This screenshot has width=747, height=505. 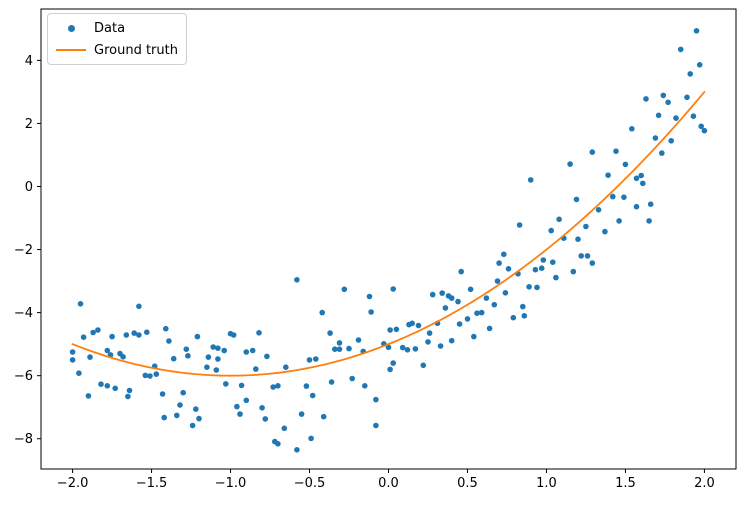 I want to click on y-tick-label: −6, so click(x=23, y=376).